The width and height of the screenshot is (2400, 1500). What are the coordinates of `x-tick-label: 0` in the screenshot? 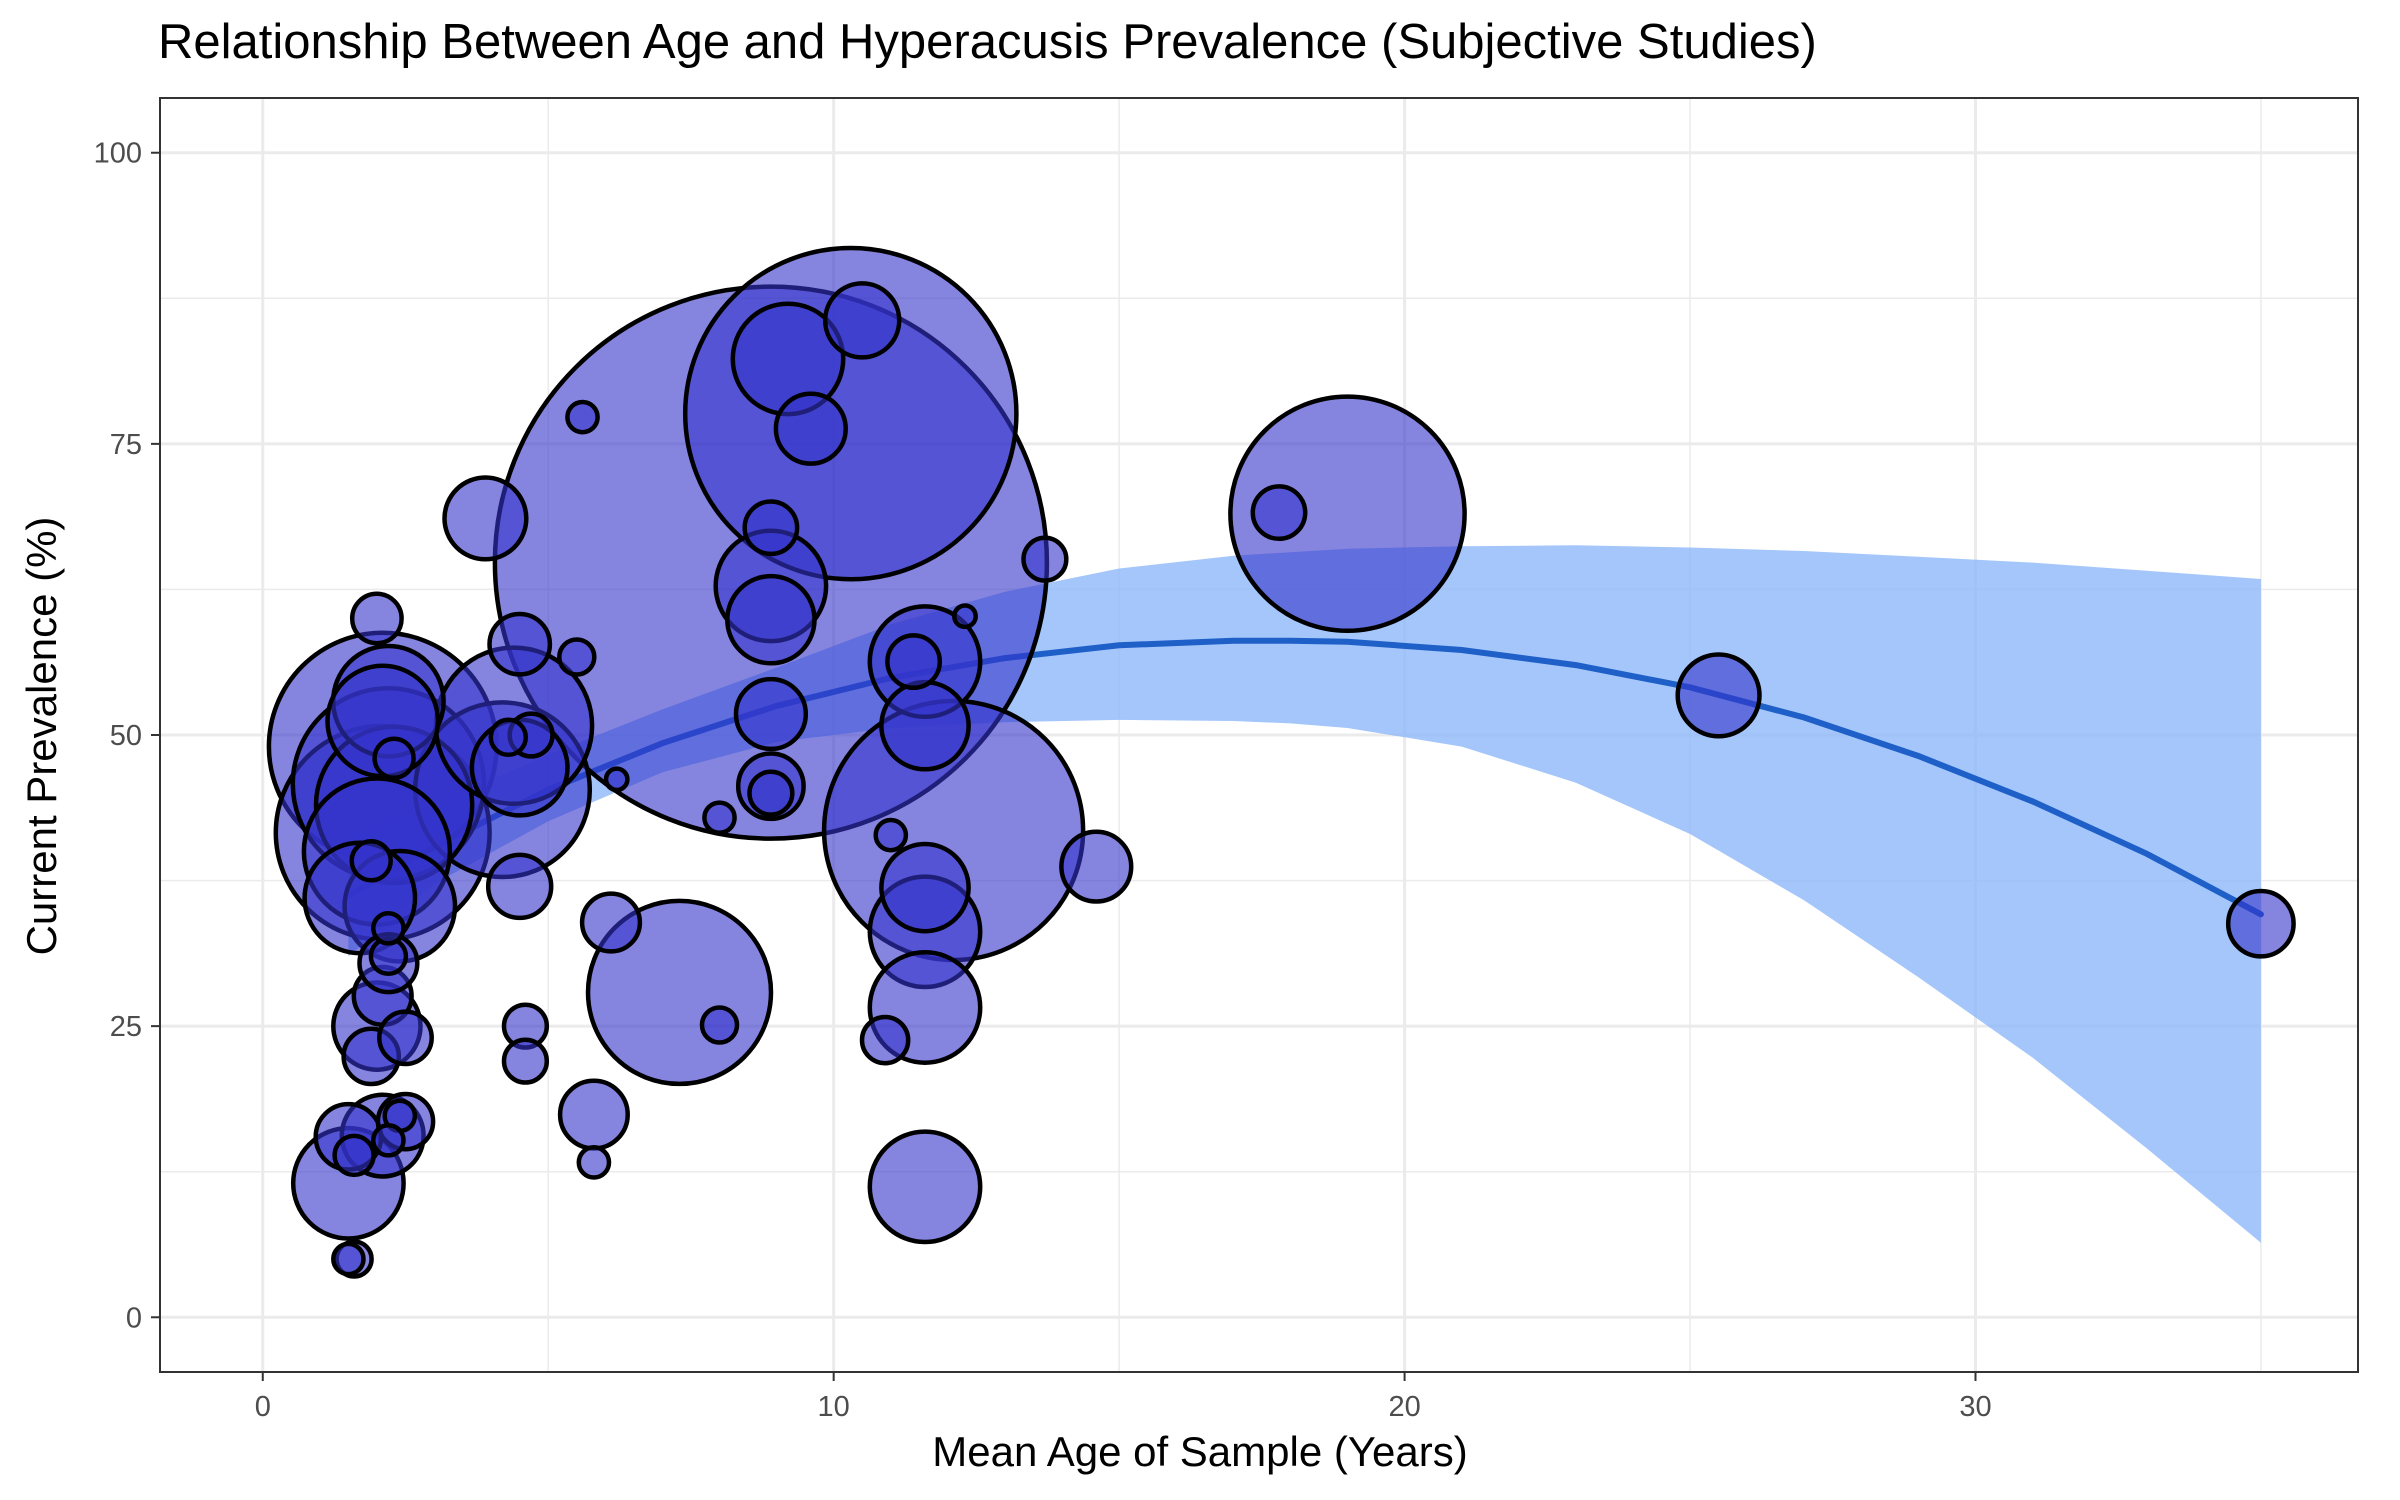 It's located at (263, 1407).